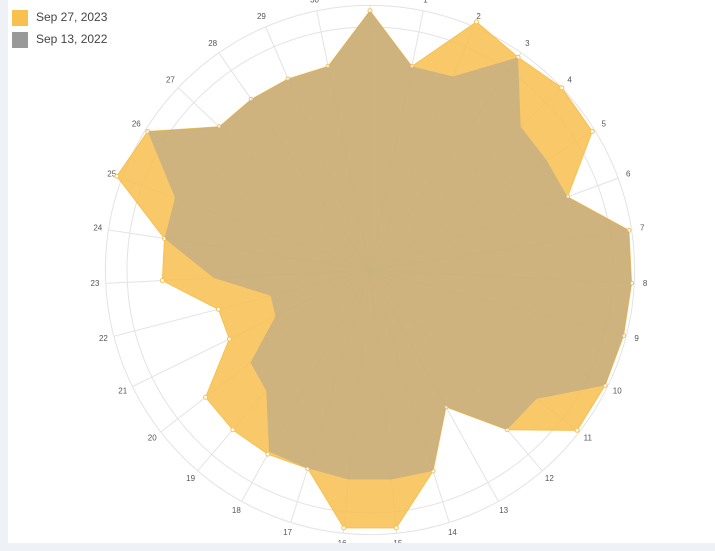 The height and width of the screenshot is (551, 715). What do you see at coordinates (212, 43) in the screenshot?
I see `axis-label: 28` at bounding box center [212, 43].